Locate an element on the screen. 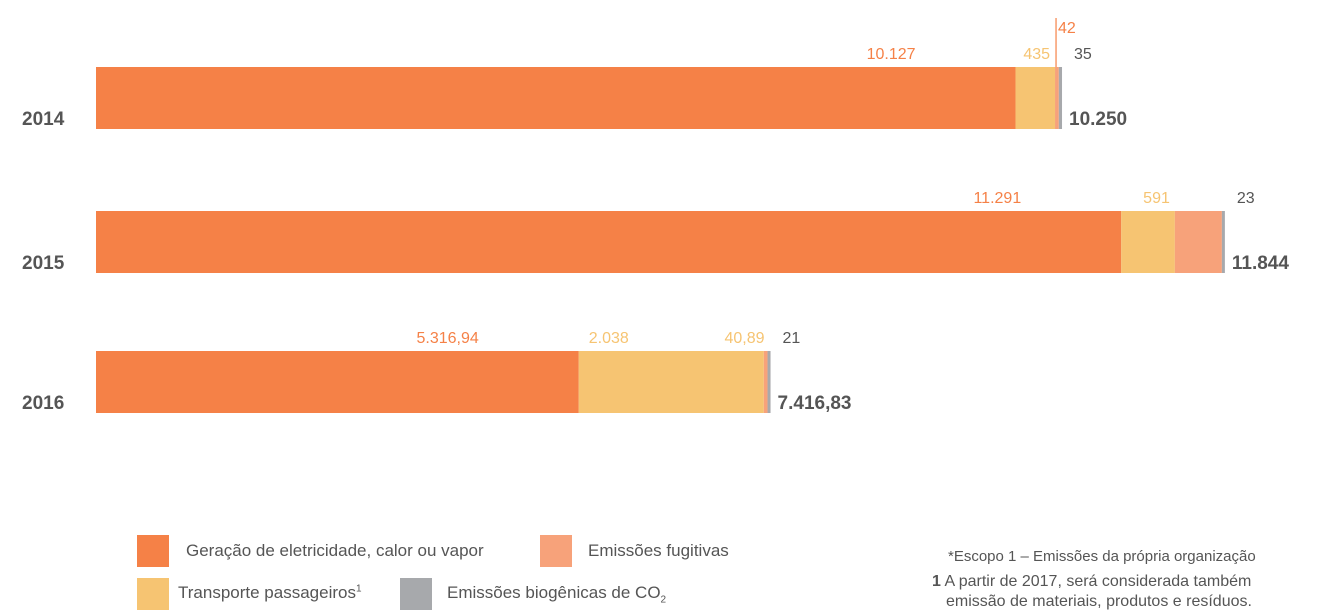 The height and width of the screenshot is (614, 1334). total-label-2014: 10.250 is located at coordinates (1098, 119).